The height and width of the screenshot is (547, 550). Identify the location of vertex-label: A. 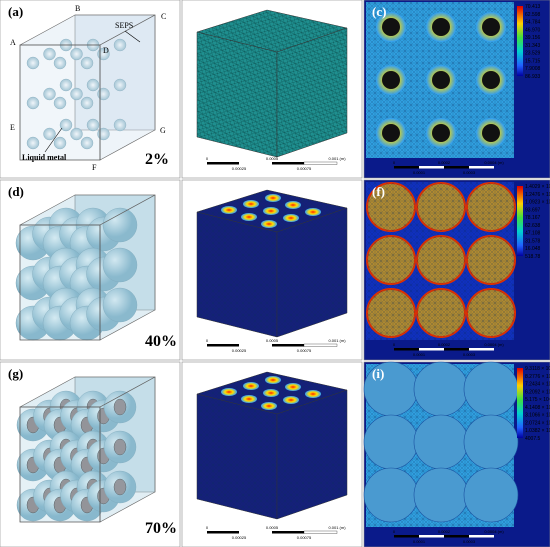
(13, 42).